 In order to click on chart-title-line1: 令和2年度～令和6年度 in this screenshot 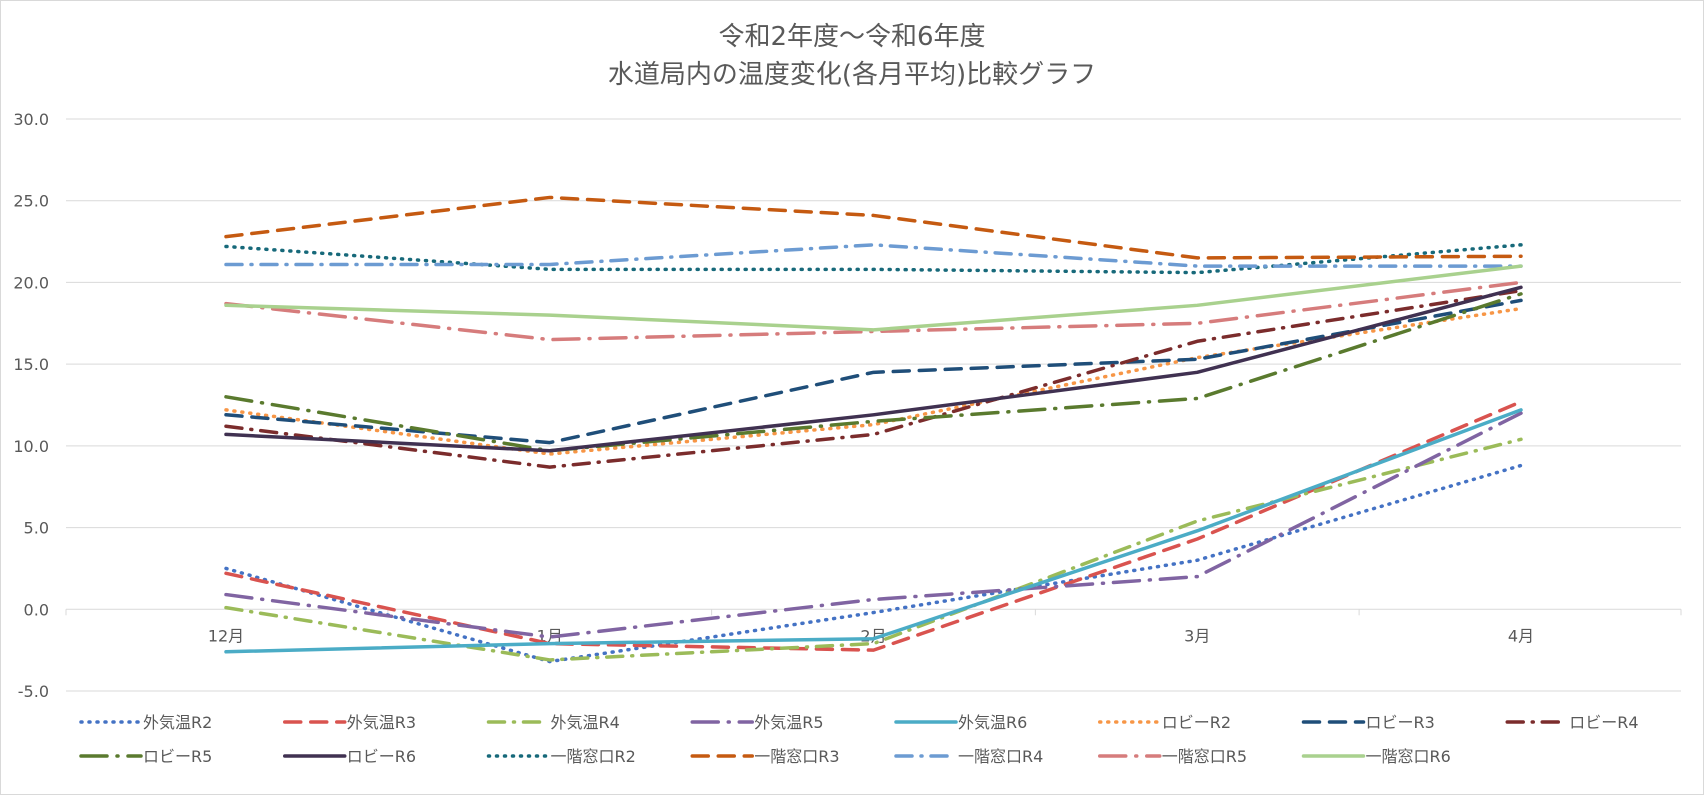, I will do `click(851, 37)`.